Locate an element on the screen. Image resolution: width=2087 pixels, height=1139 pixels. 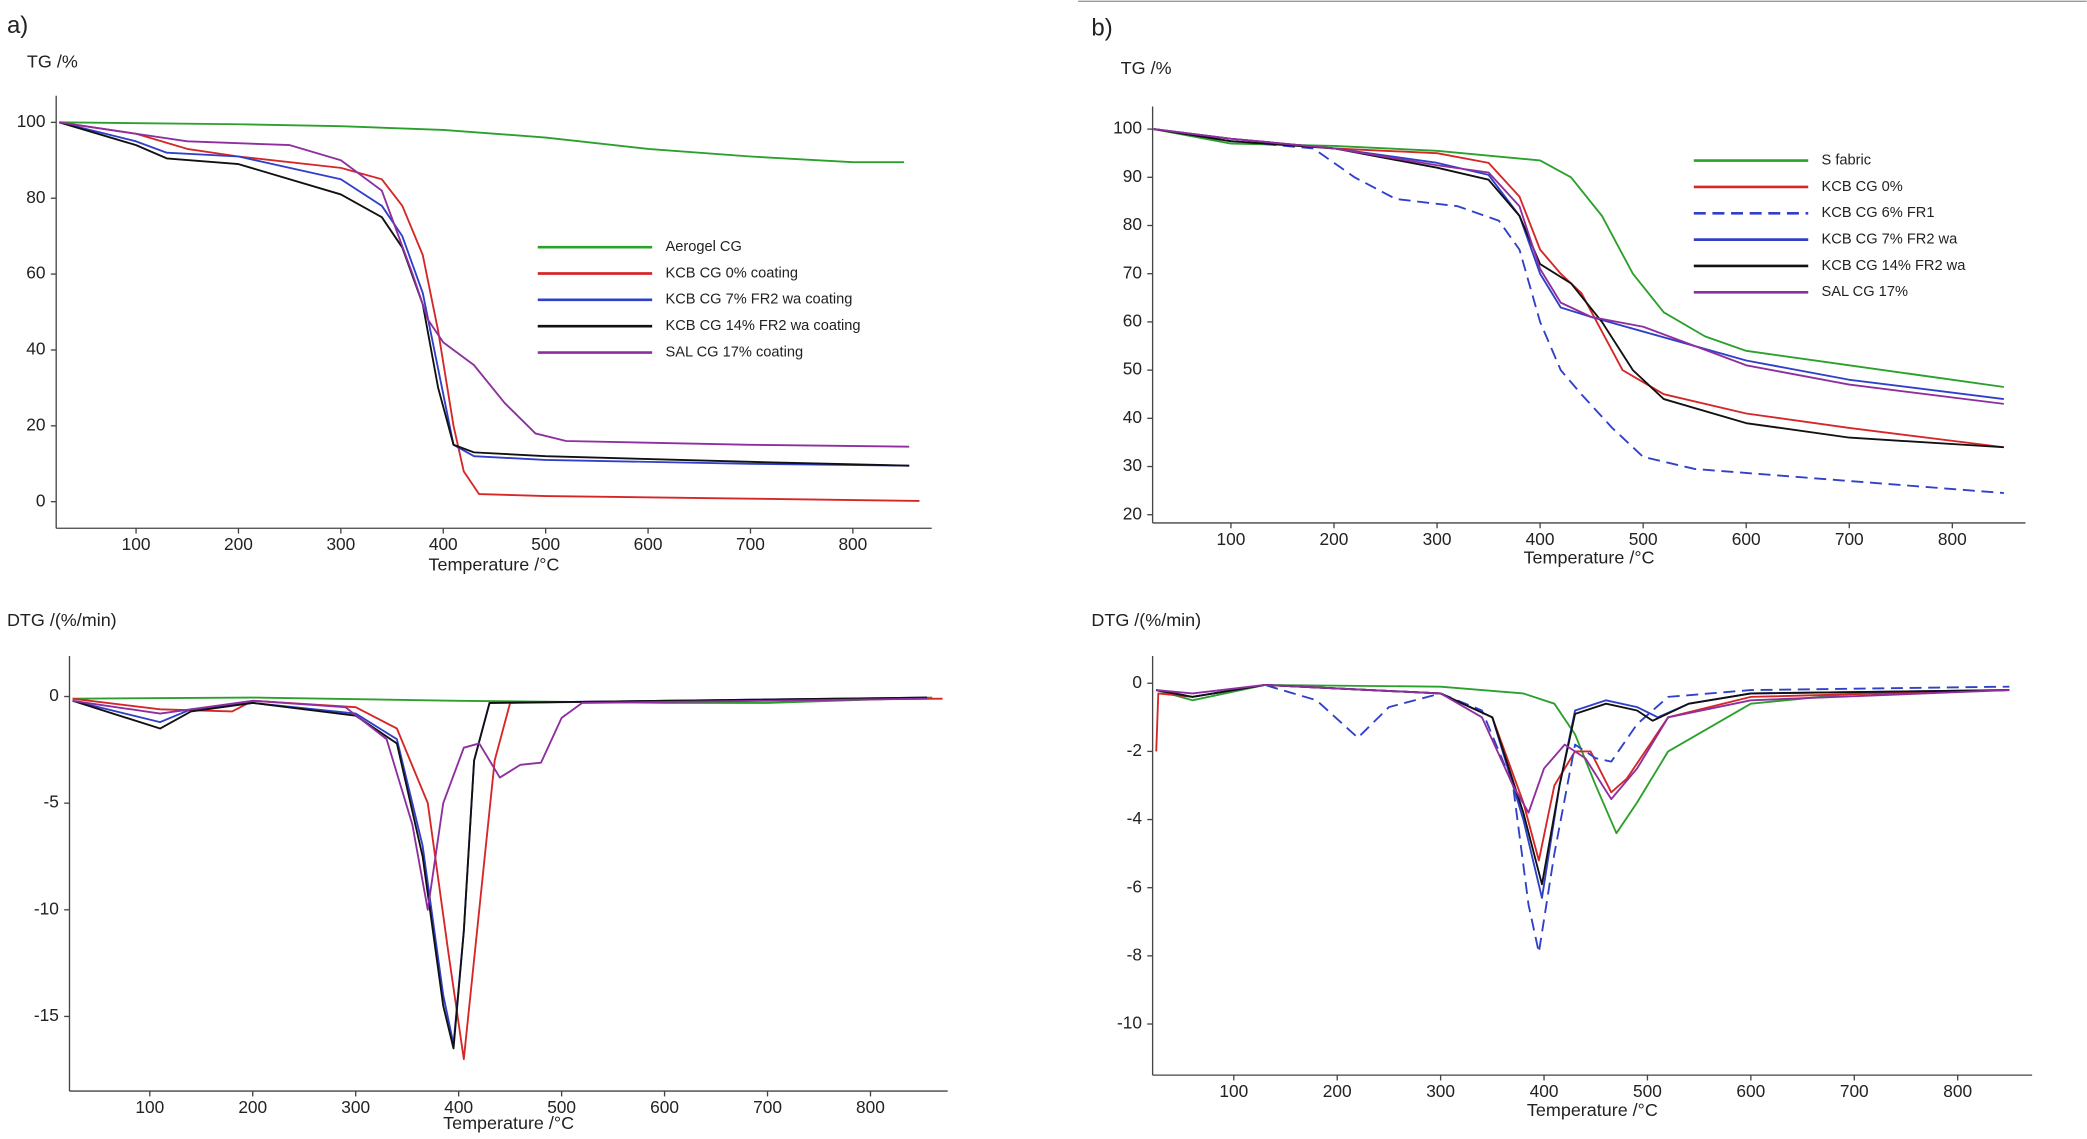
y-tick-label: 90 is located at coordinates (1132, 176).